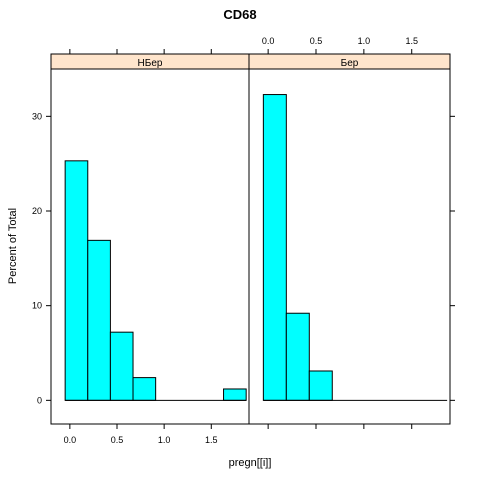  What do you see at coordinates (13, 246) in the screenshot?
I see `y-axis-title: Percent of Total` at bounding box center [13, 246].